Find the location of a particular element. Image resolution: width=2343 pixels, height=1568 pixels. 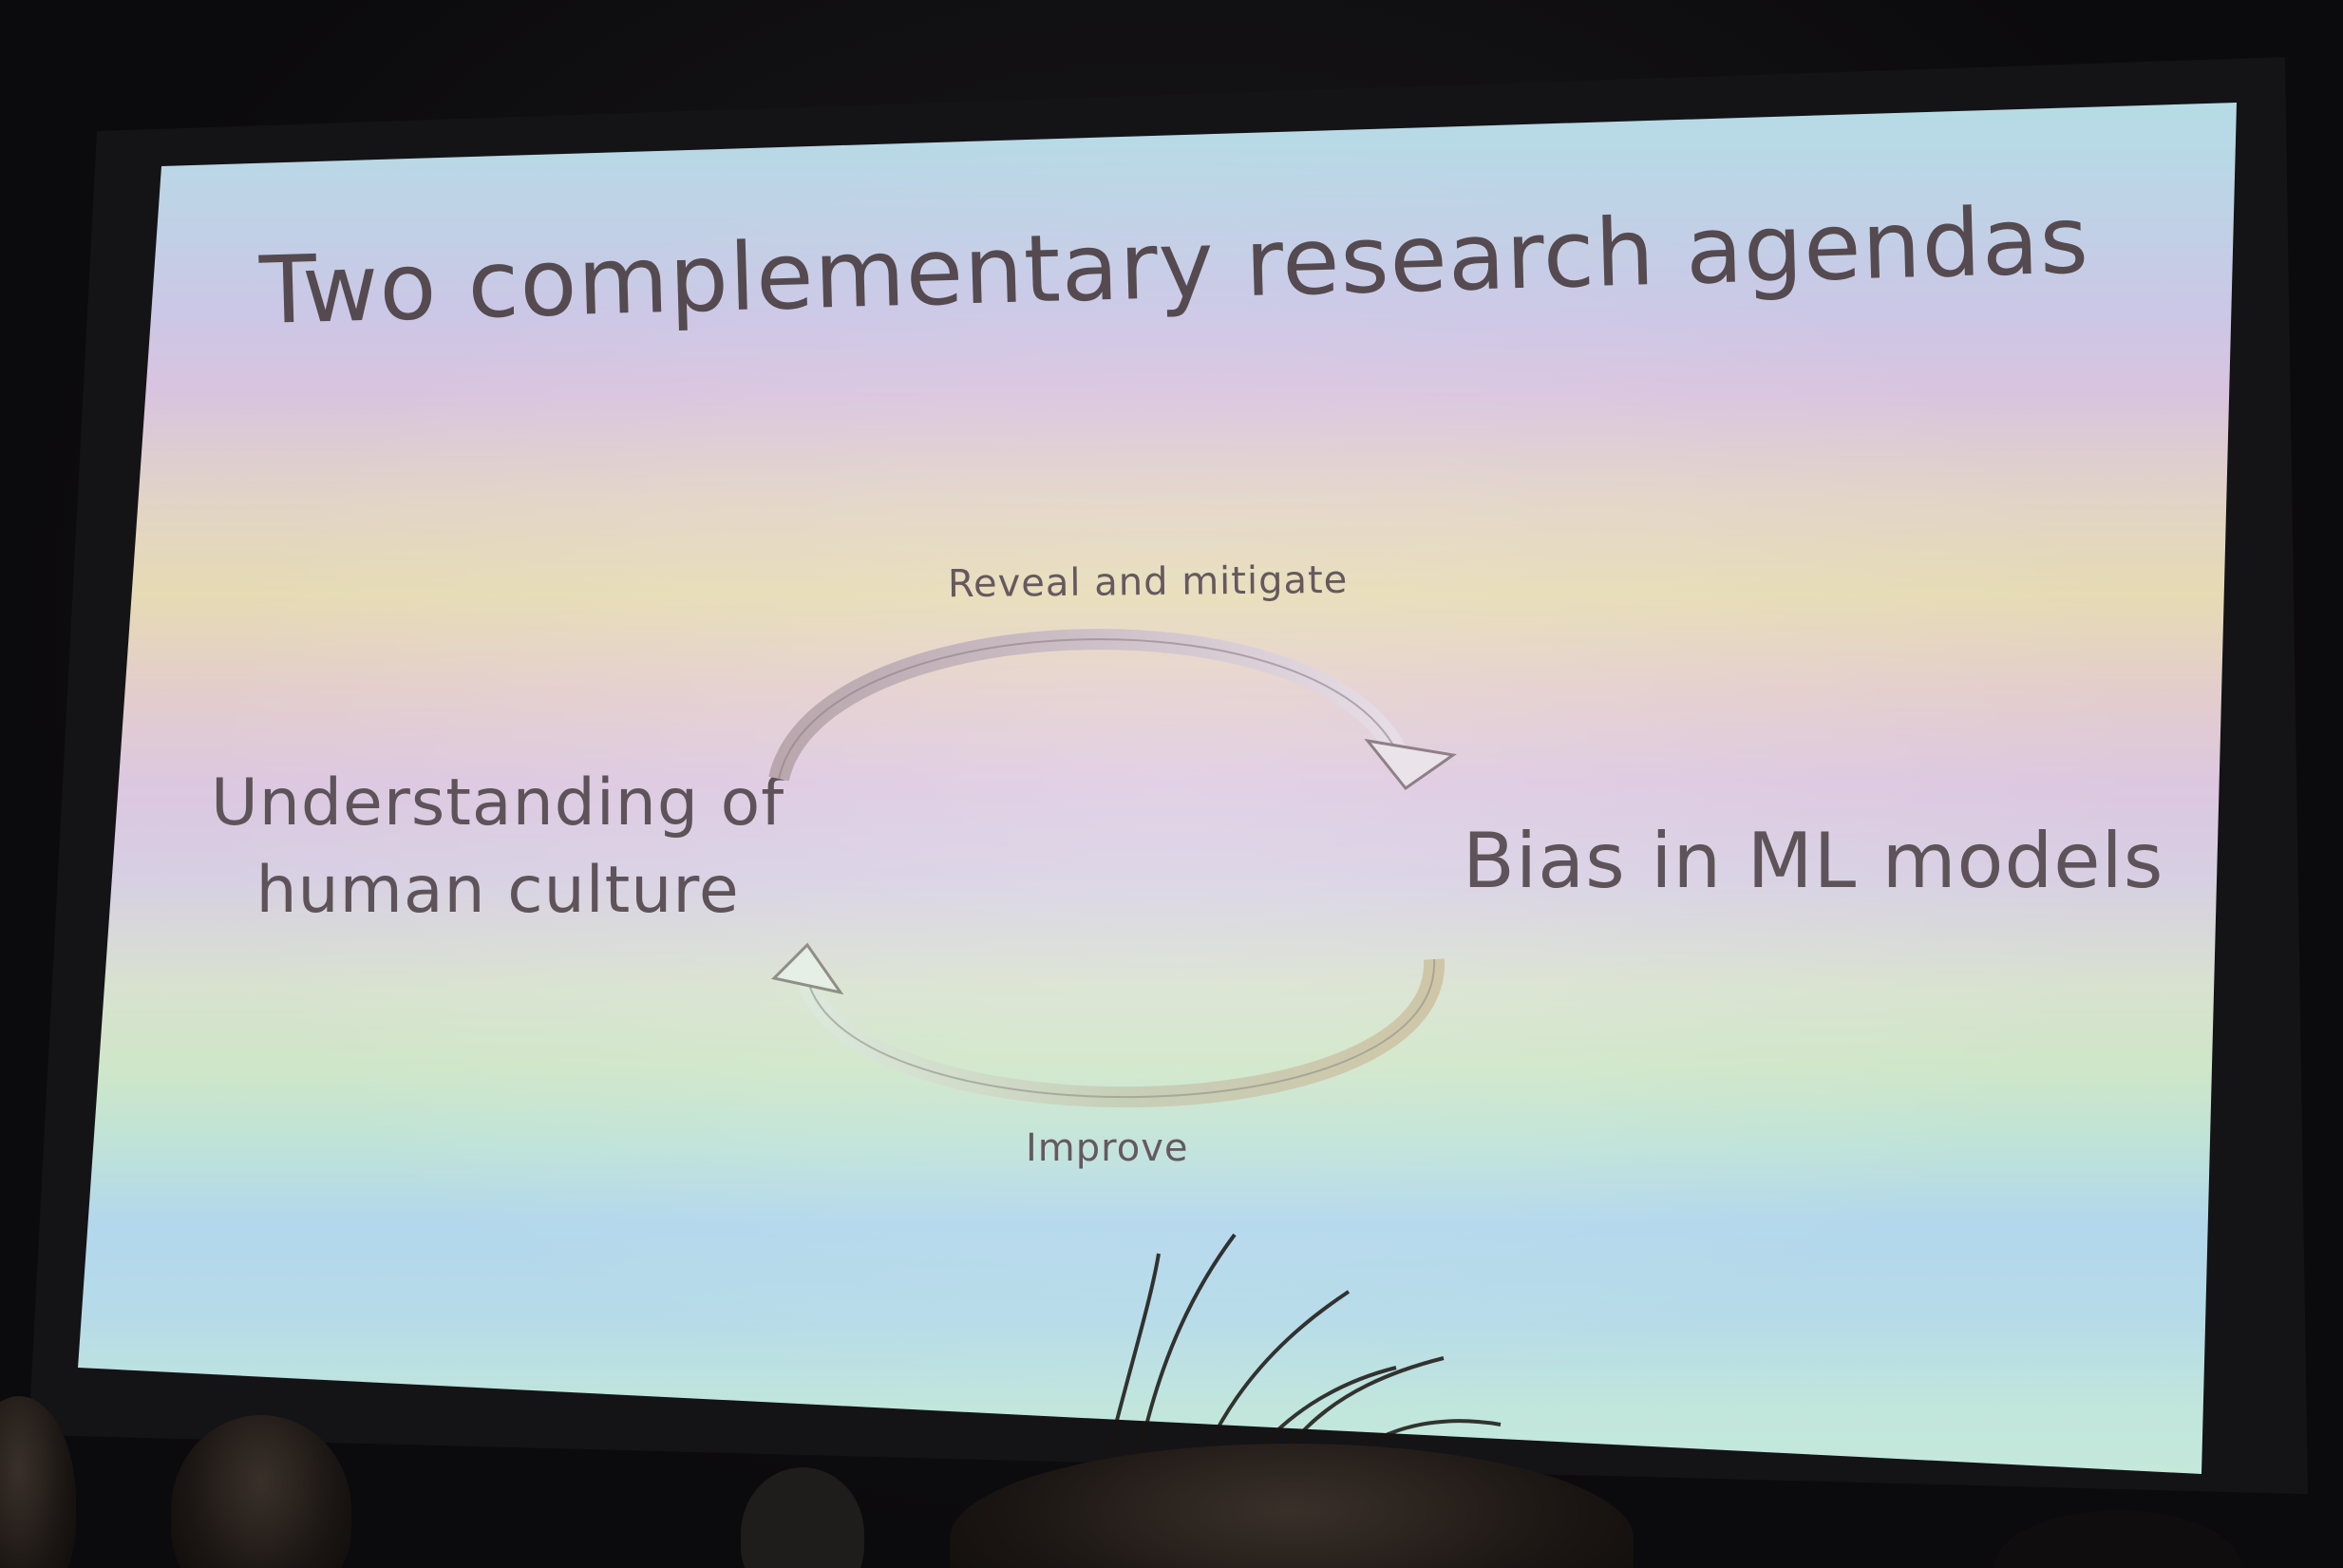

arrow-improve is located at coordinates (1107, 1024).